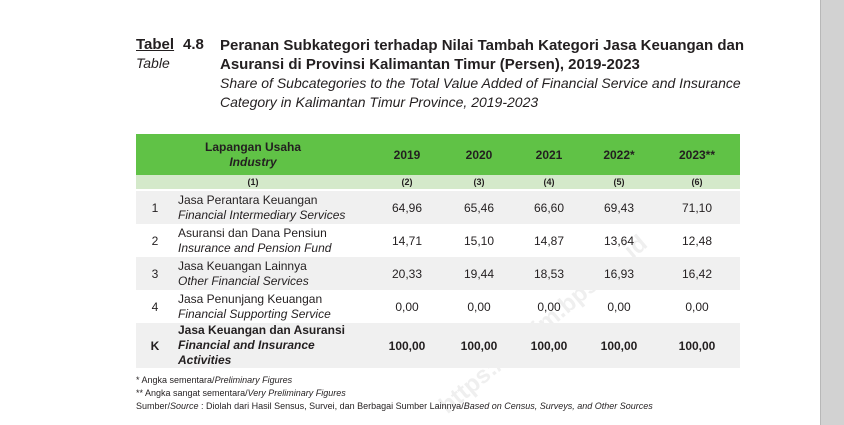  I want to click on column-number: (4), so click(549, 183).